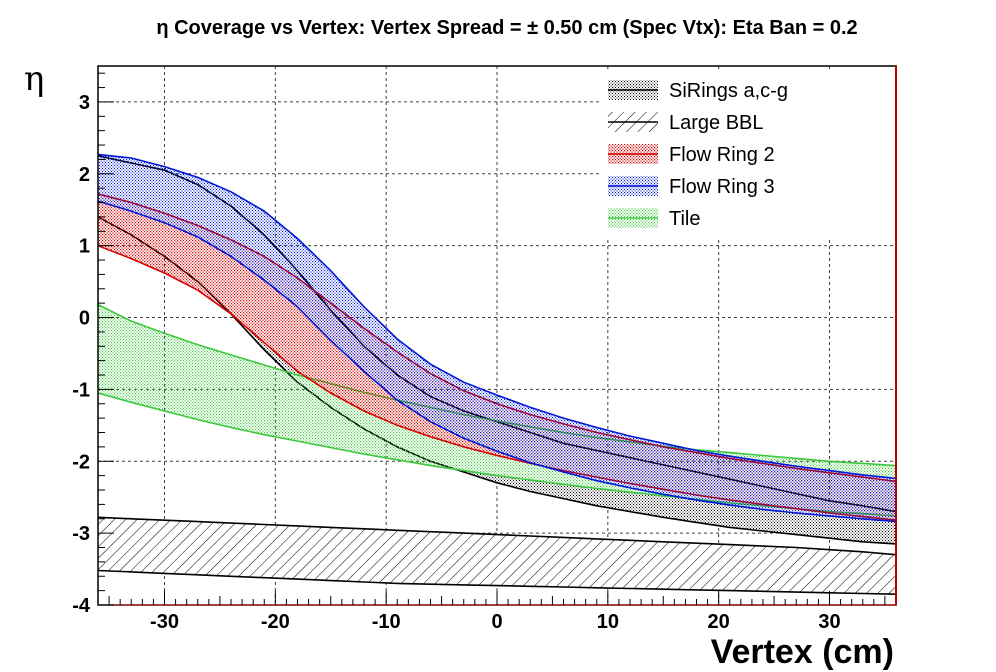  I want to click on x-tick-label: 20, so click(719, 622).